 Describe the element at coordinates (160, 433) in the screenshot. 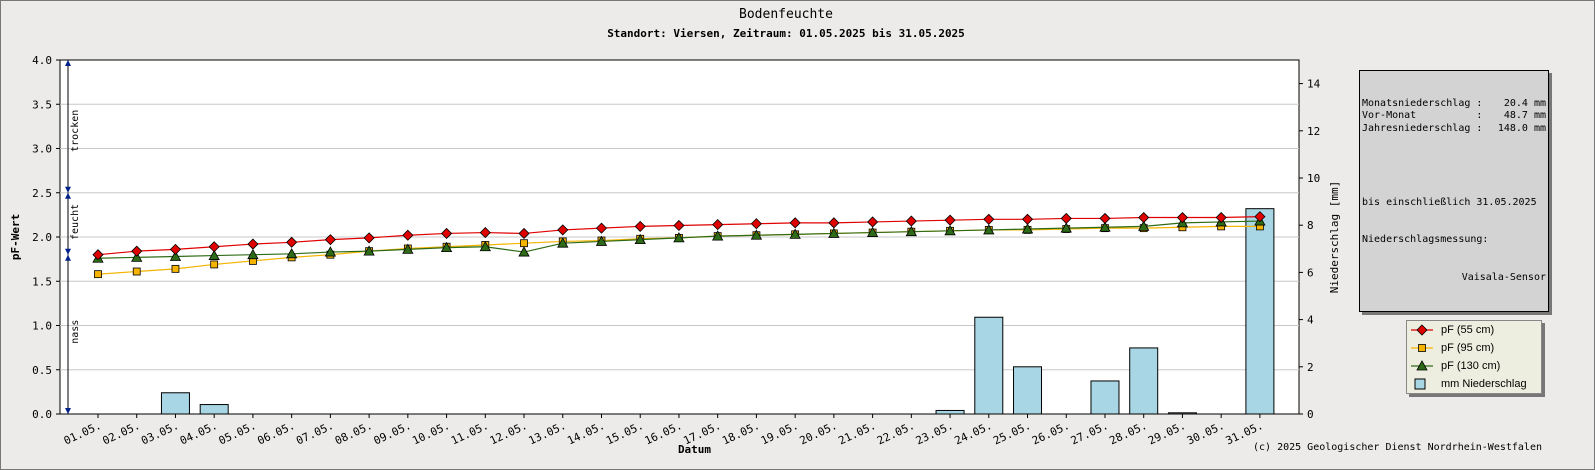

I see `x-tick-label: 03.05.` at that location.